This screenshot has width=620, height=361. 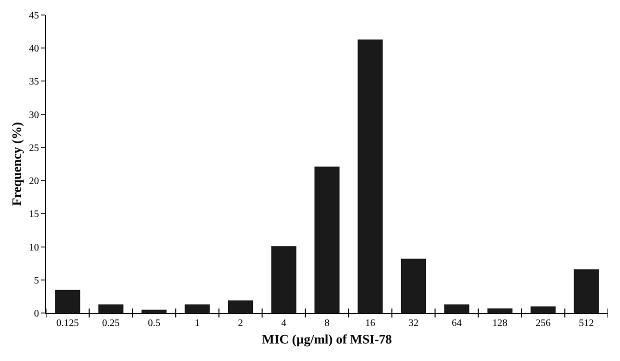 I want to click on y-tick-label: 10, so click(x=34, y=248).